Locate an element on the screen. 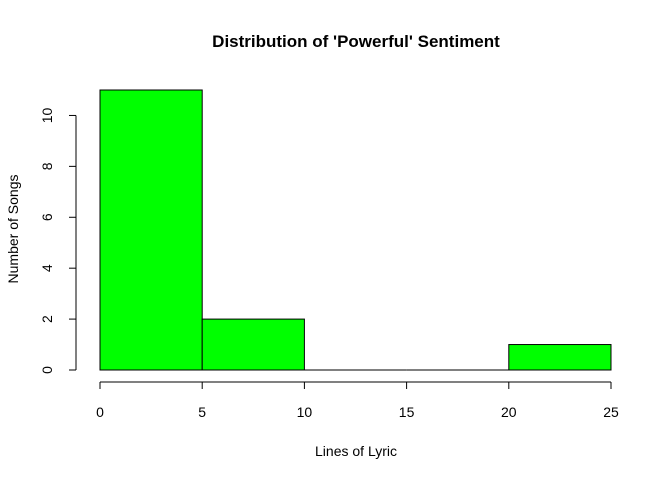  x-axis: 0 5 10 15 20 25 is located at coordinates (357, 400).